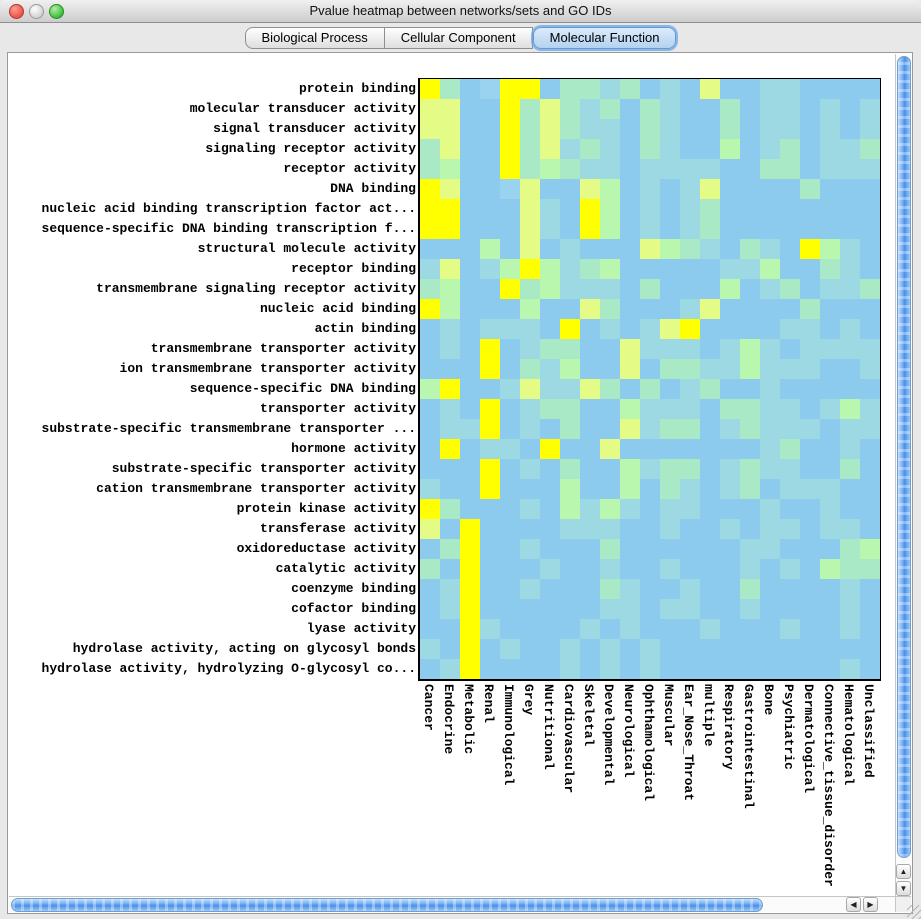  What do you see at coordinates (36, 11) in the screenshot?
I see `minimize-button` at bounding box center [36, 11].